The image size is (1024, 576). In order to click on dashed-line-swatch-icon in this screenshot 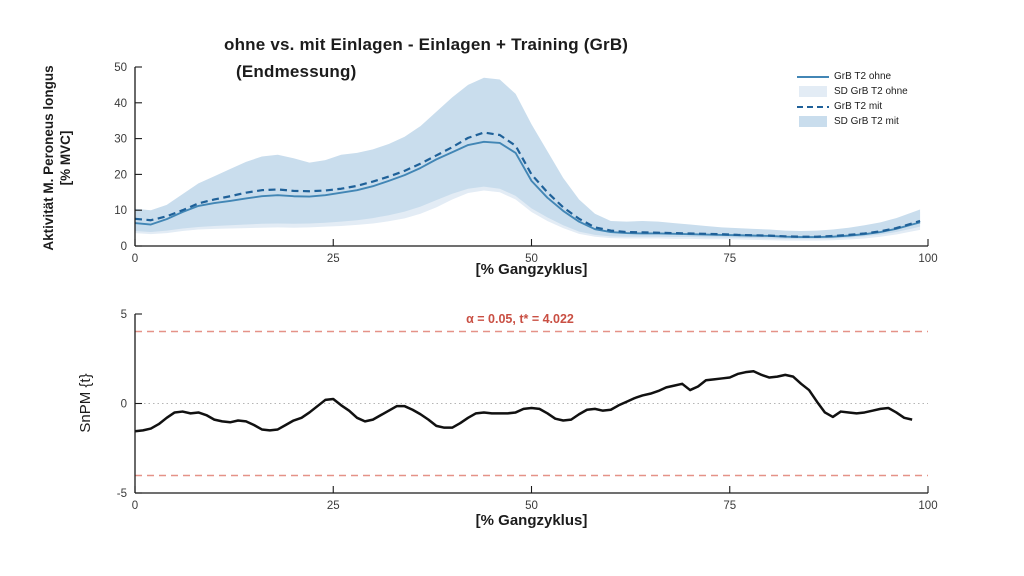, I will do `click(813, 106)`.